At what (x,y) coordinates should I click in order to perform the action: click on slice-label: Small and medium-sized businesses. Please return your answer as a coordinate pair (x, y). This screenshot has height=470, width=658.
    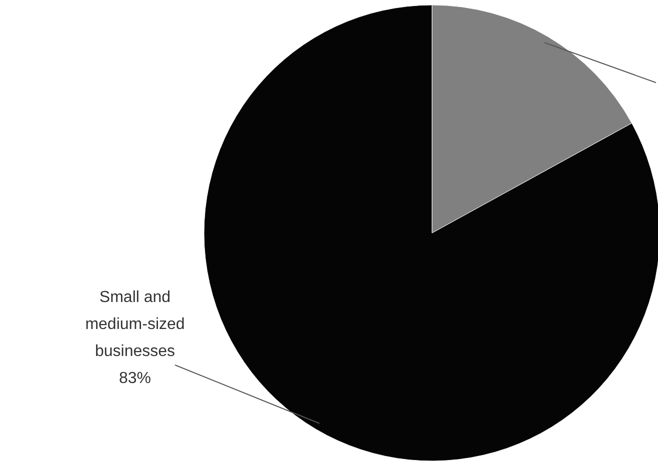
    Looking at the image, I should click on (135, 324).